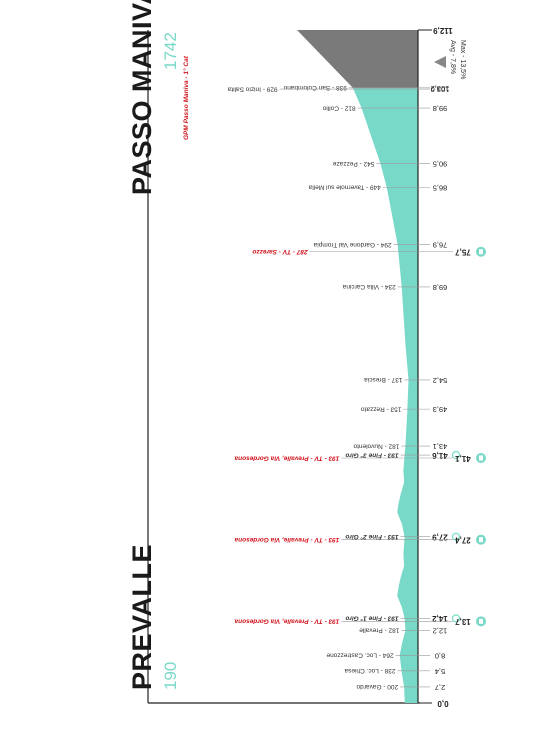 The image size is (559, 750). Describe the element at coordinates (440, 409) in the screenshot. I see `waypoint-km: 49,3` at that location.